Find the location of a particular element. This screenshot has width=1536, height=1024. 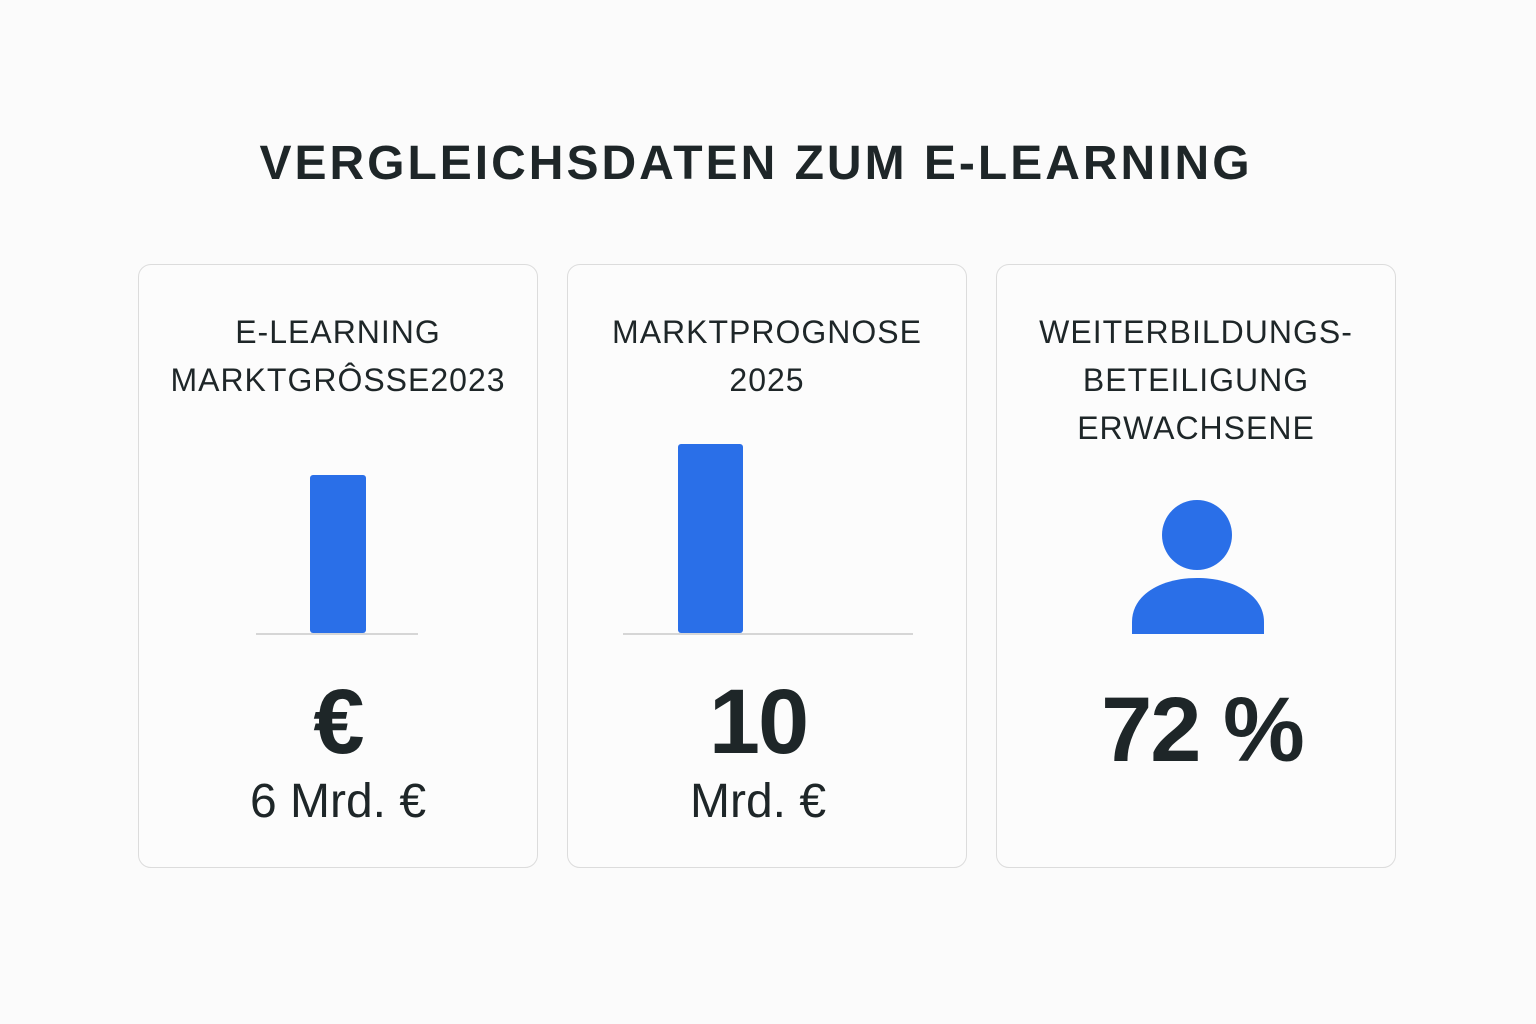

card-title: WEITERBILDUNGS- BETEILIGUNG ERWACHSENE is located at coordinates (1196, 380).